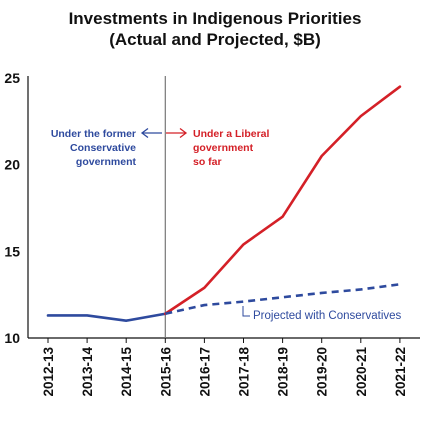 Image resolution: width=425 pixels, height=423 pixels. What do you see at coordinates (165, 372) in the screenshot?
I see `x-tick-label: 2015-16` at bounding box center [165, 372].